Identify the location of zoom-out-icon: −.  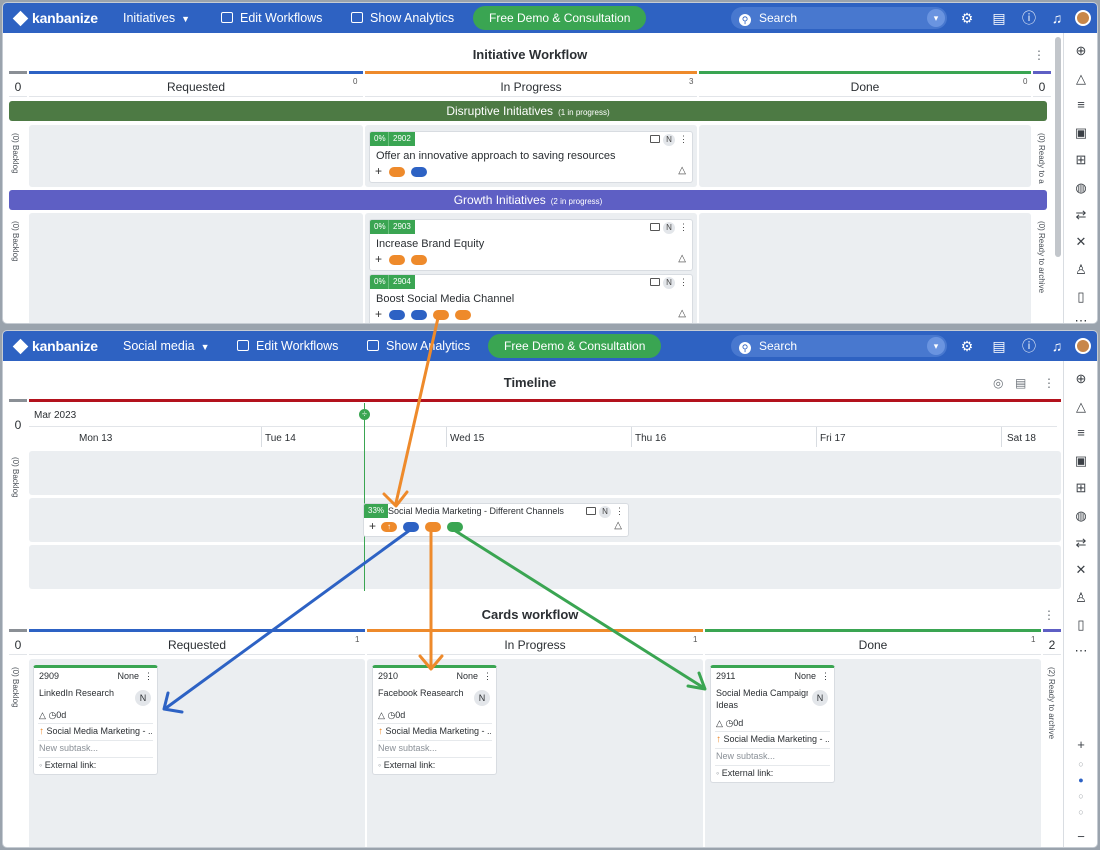
(1081, 836).